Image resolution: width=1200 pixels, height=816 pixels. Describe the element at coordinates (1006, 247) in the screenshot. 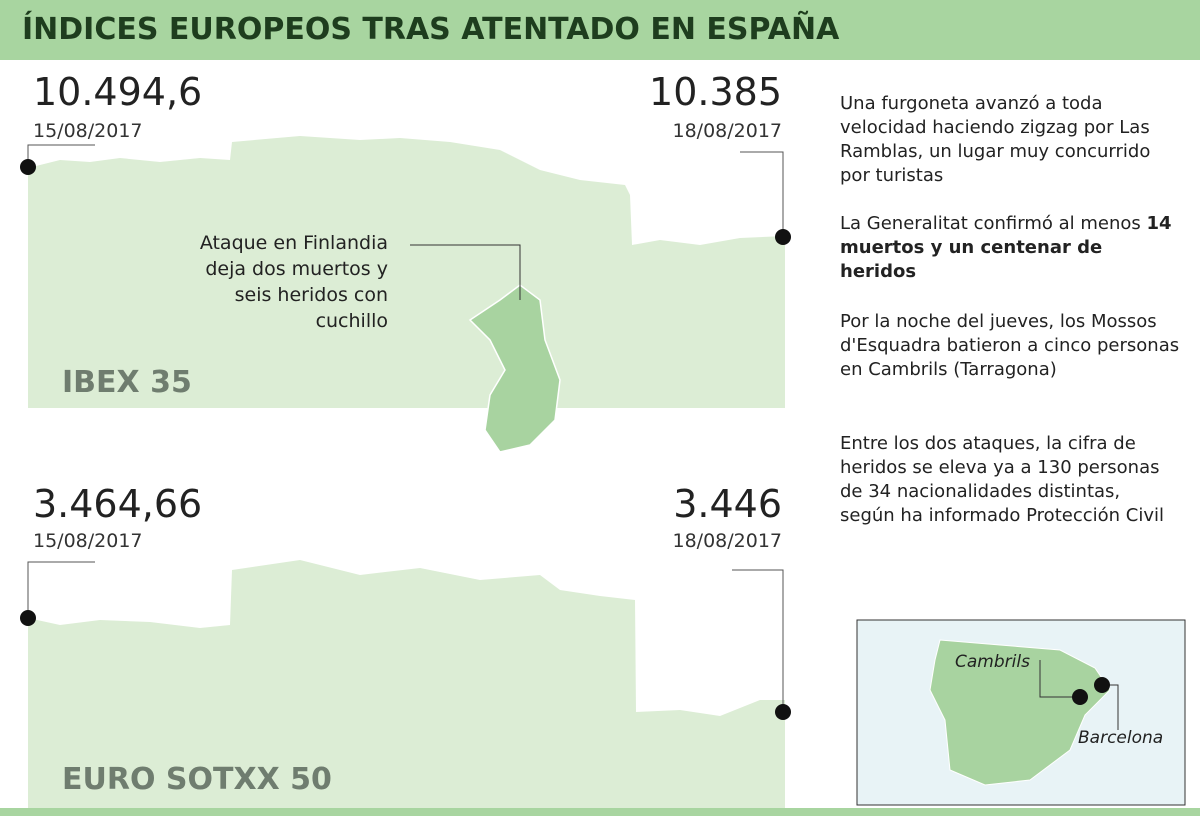

I see `note-bold: 14 muertos y un centenar de heridos` at that location.